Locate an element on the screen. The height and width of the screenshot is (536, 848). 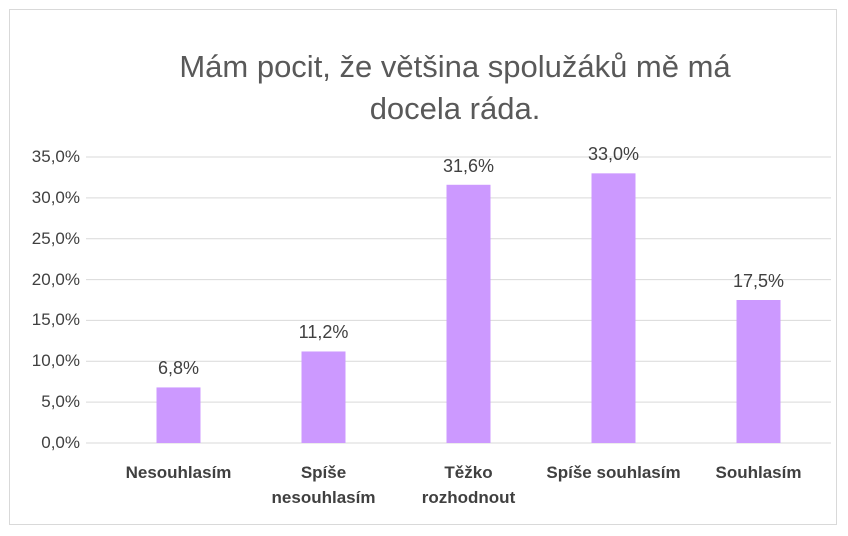
y-tick-label: 25,0% is located at coordinates (55, 238).